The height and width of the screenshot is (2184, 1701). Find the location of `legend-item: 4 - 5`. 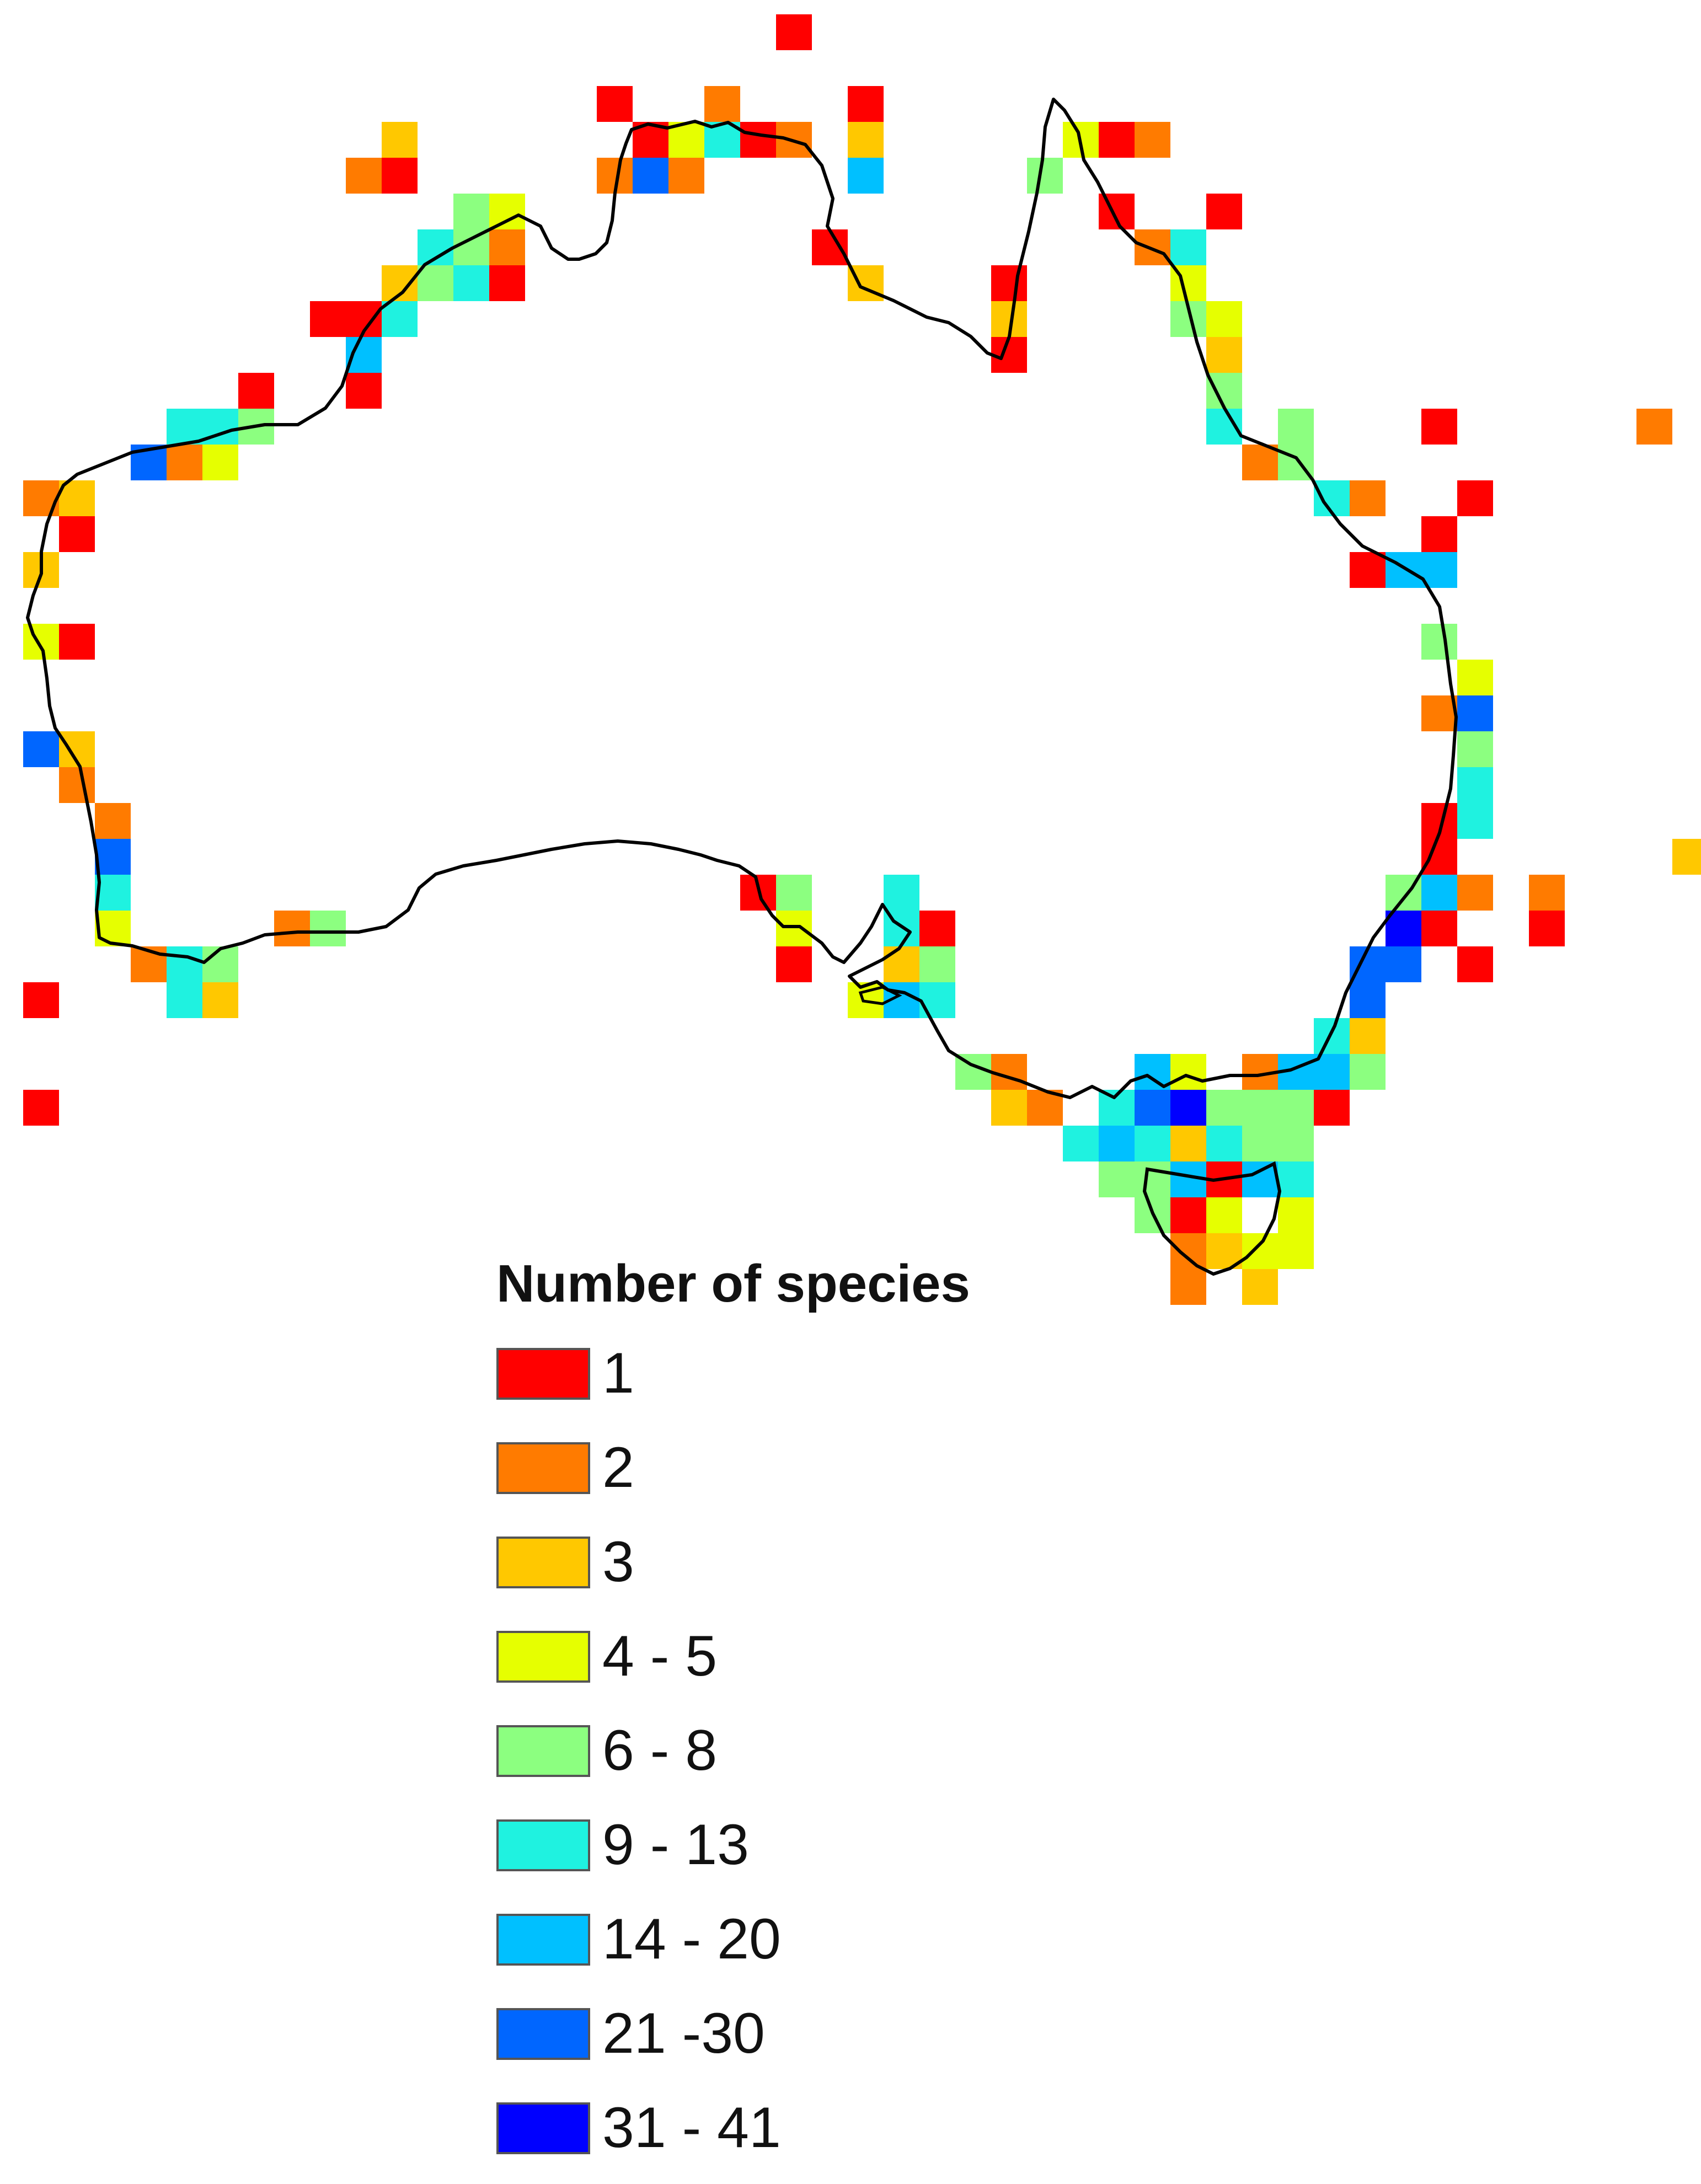

legend-item: 4 - 5 is located at coordinates (733, 1656).